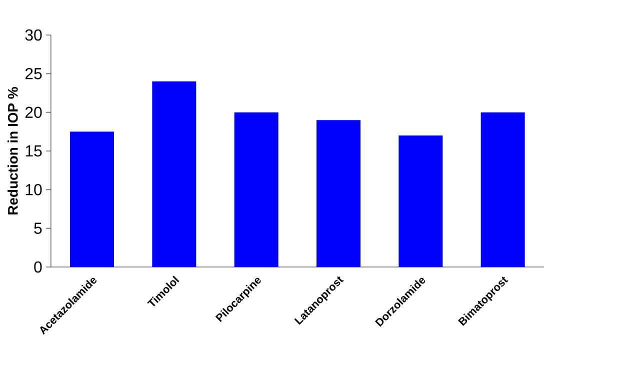  I want to click on y-tick-label: 5, so click(38, 228).